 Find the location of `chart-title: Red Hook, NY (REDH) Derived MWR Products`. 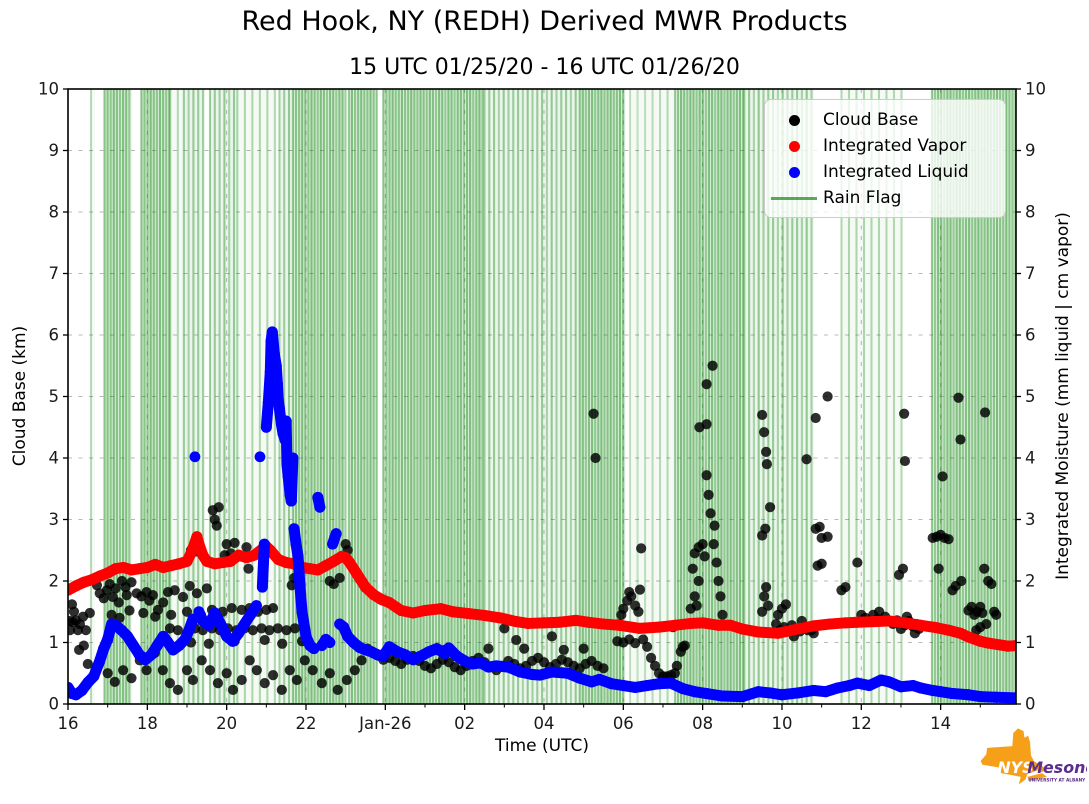

chart-title: Red Hook, NY (REDH) Derived MWR Products is located at coordinates (544, 21).